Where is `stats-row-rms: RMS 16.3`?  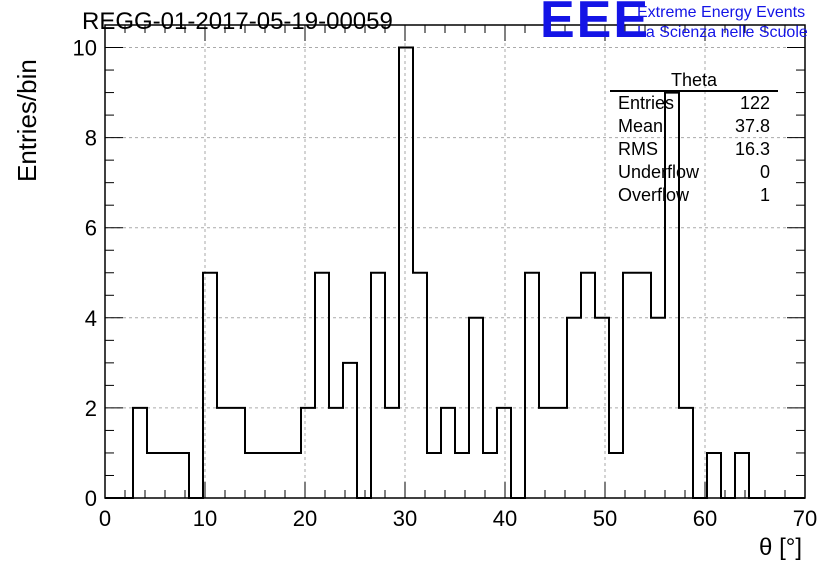
stats-row-rms: RMS 16.3 is located at coordinates (694, 149).